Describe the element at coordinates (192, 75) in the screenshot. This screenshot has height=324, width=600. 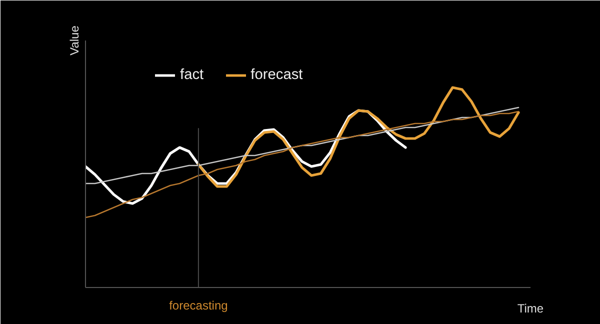
I see `legend-label: fact` at that location.